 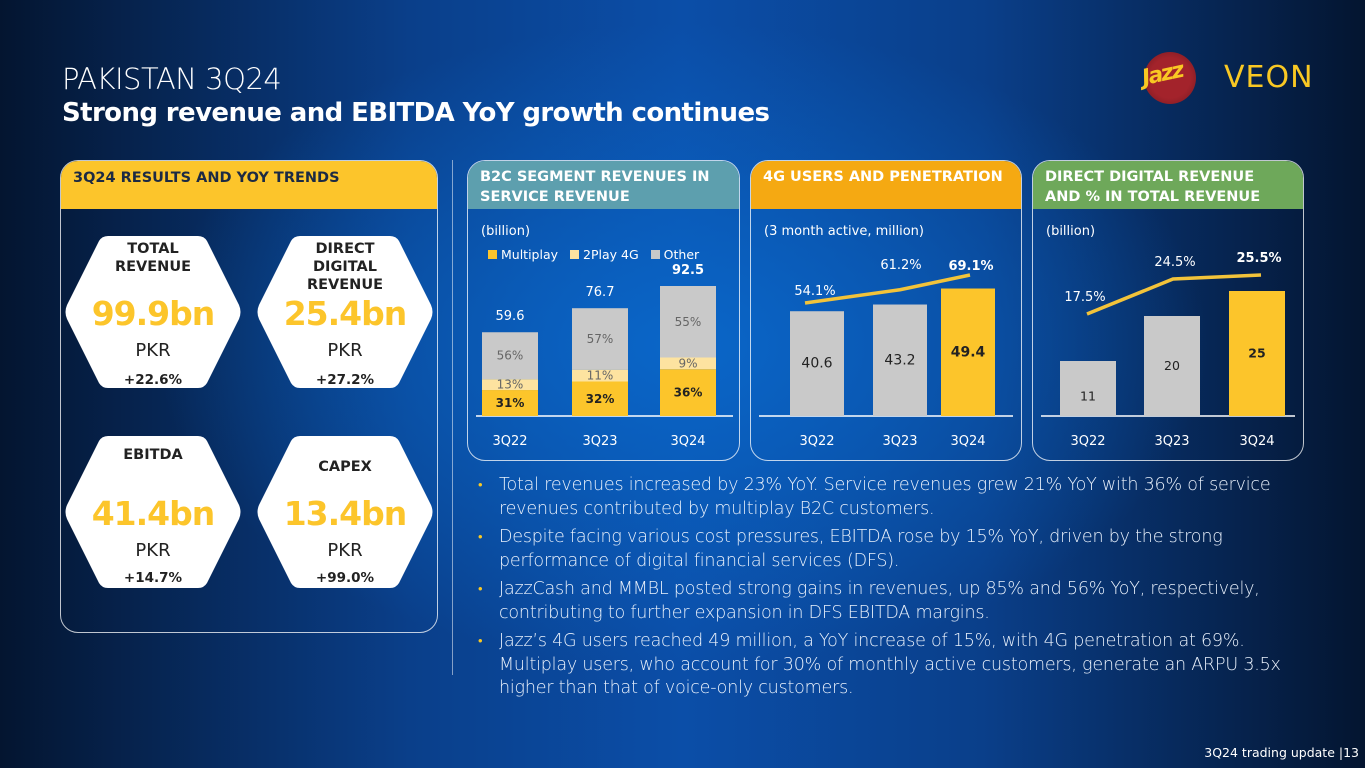 I want to click on legend-item-2play: 2Play 4G, so click(x=604, y=254).